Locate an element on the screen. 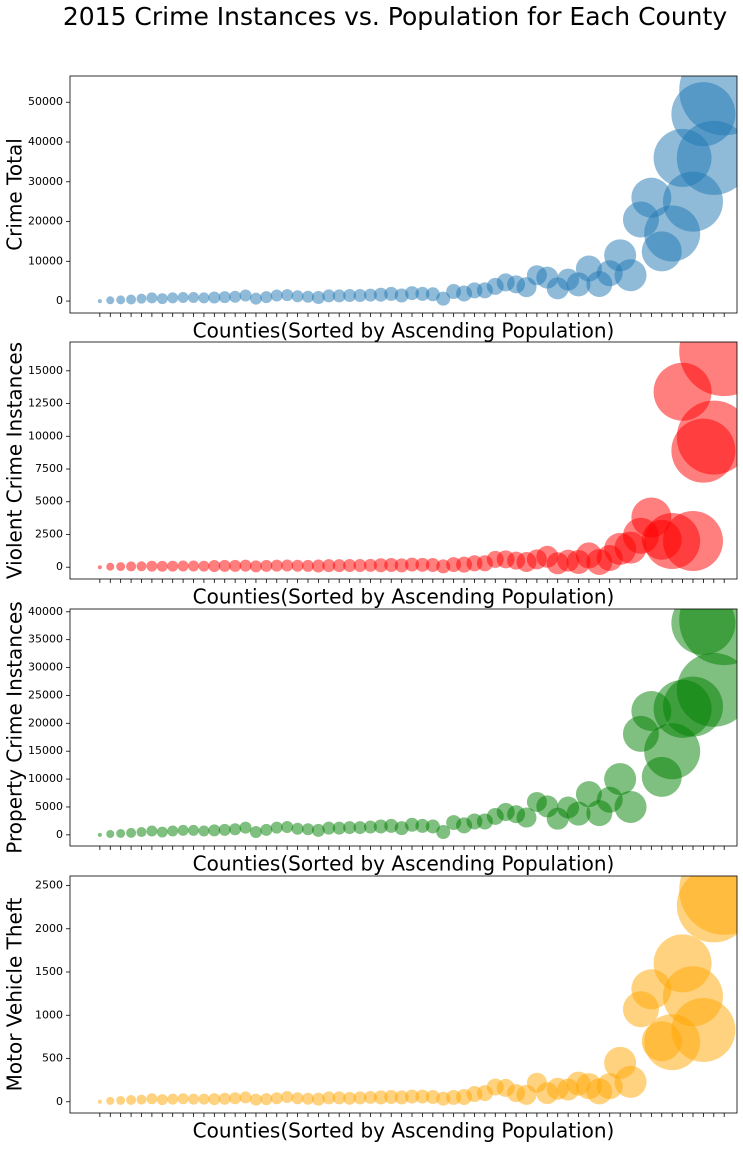 Image resolution: width=743 pixels, height=1150 pixels. y-tick-label: 20000 is located at coordinates (45, 722).